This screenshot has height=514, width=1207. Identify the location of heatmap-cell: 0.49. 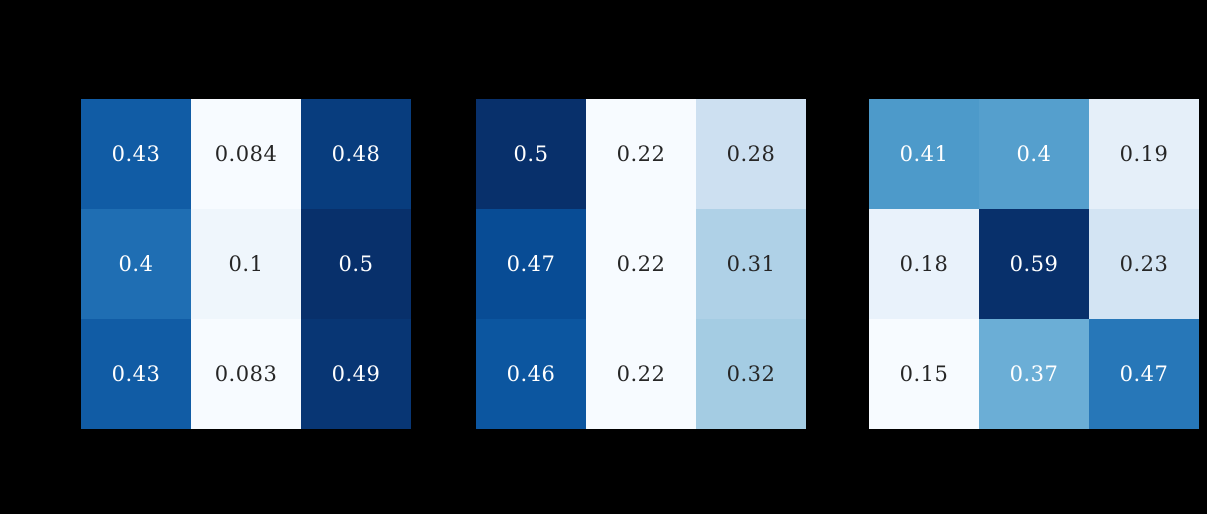
(356, 374).